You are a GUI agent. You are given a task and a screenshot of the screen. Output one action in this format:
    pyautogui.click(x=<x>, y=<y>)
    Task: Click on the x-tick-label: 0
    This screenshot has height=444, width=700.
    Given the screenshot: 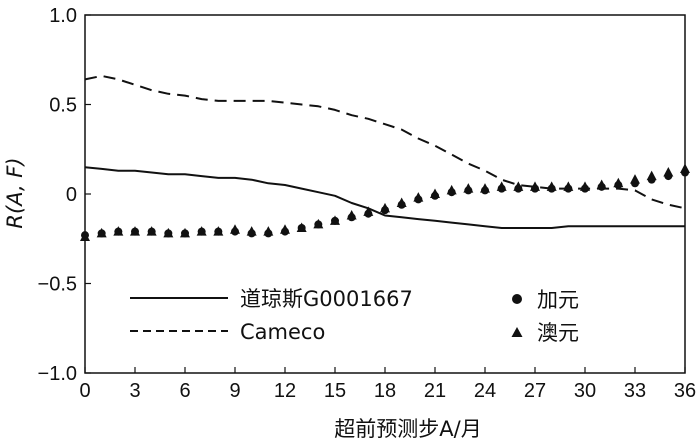 What is the action you would take?
    pyautogui.click(x=84, y=391)
    